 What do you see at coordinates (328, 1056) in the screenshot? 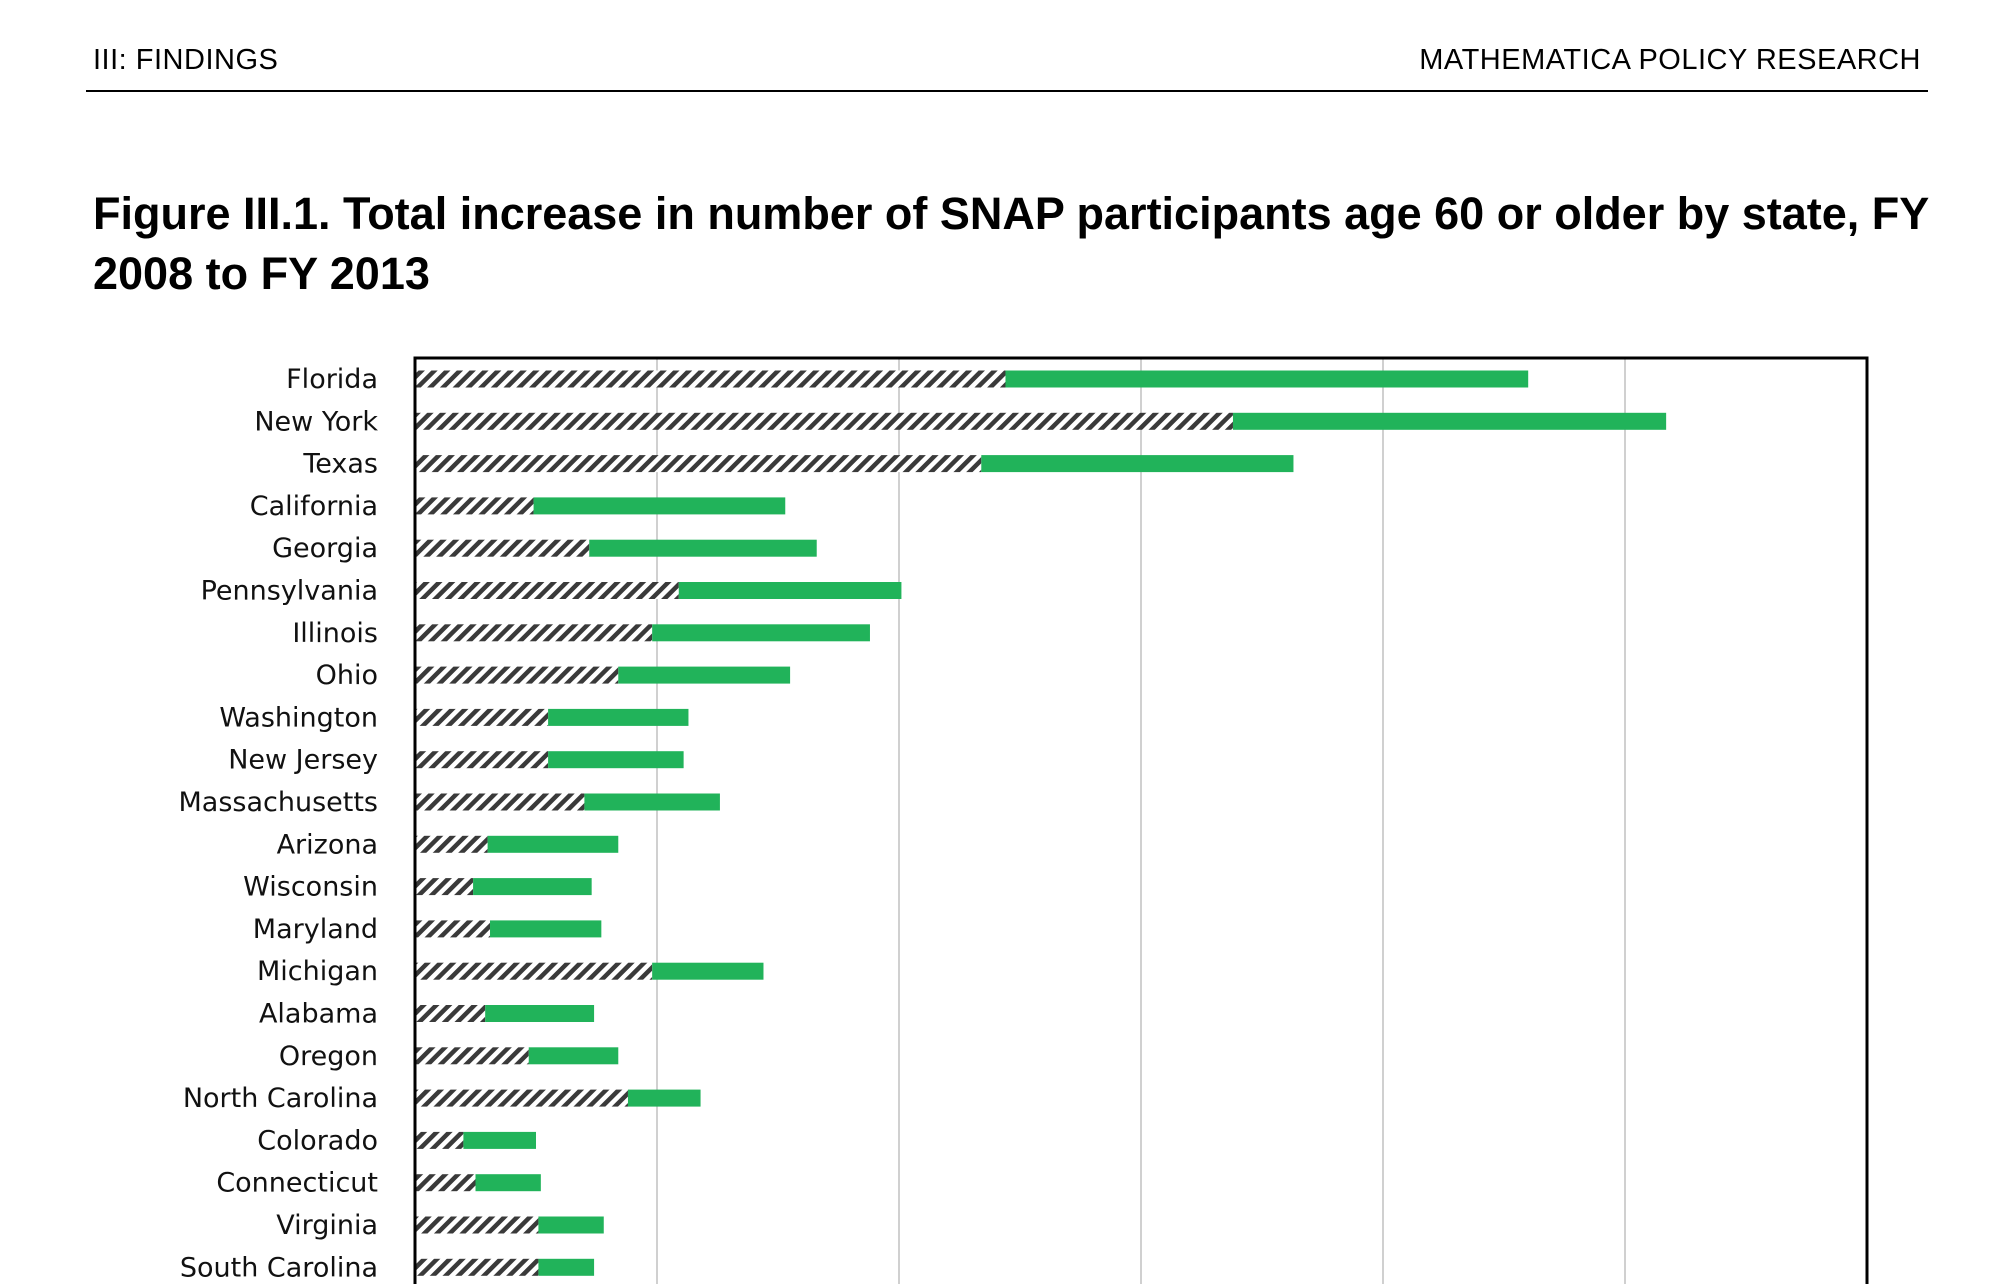
I see `category-label: Oregon` at bounding box center [328, 1056].